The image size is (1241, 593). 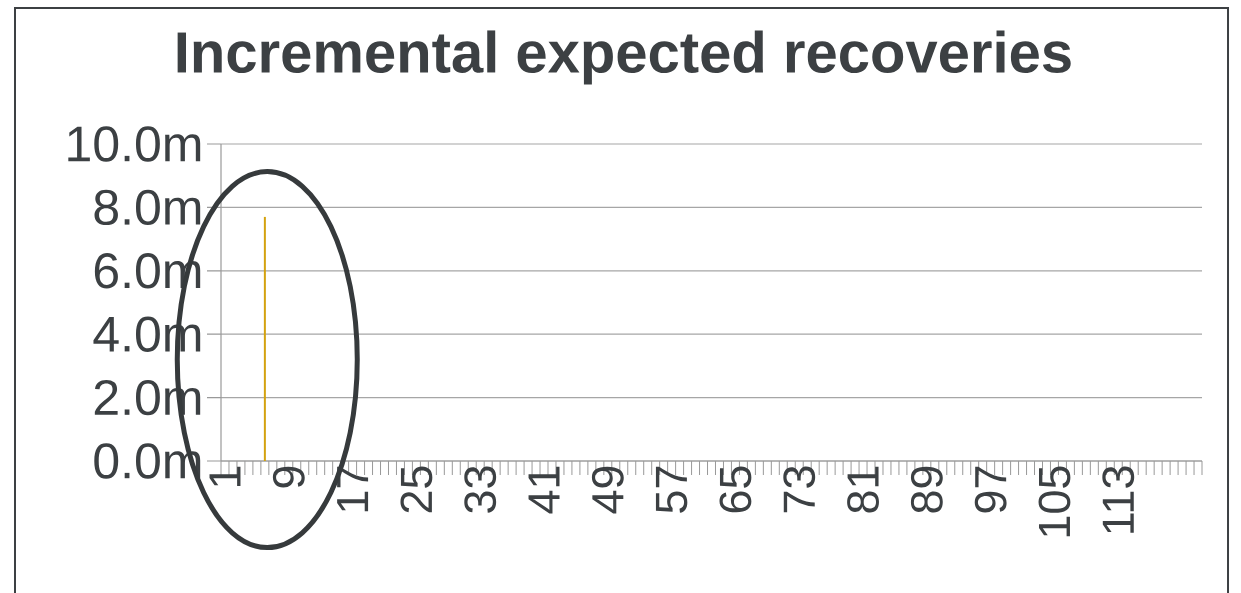 What do you see at coordinates (671, 489) in the screenshot?
I see `x-tick-label: 57` at bounding box center [671, 489].